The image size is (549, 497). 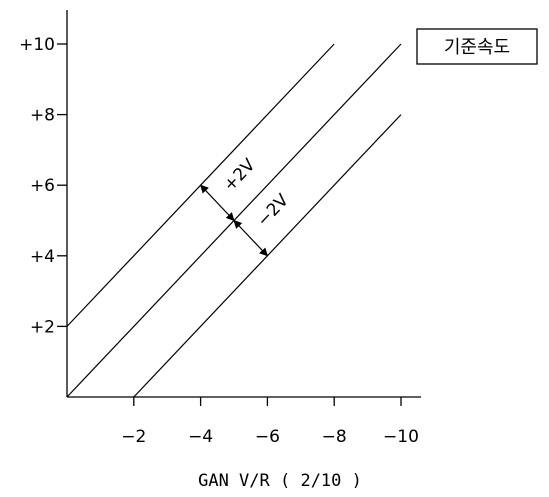 I want to click on x-tick-label: −6, so click(x=267, y=437).